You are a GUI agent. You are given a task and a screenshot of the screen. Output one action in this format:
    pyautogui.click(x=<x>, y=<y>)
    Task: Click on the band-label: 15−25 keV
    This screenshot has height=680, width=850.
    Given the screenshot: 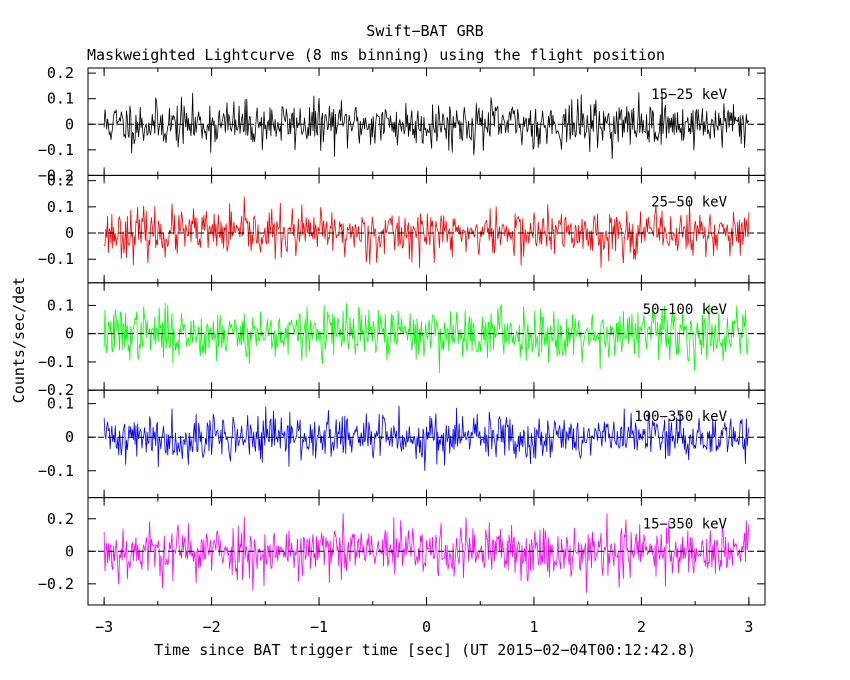 What is the action you would take?
    pyautogui.click(x=689, y=95)
    